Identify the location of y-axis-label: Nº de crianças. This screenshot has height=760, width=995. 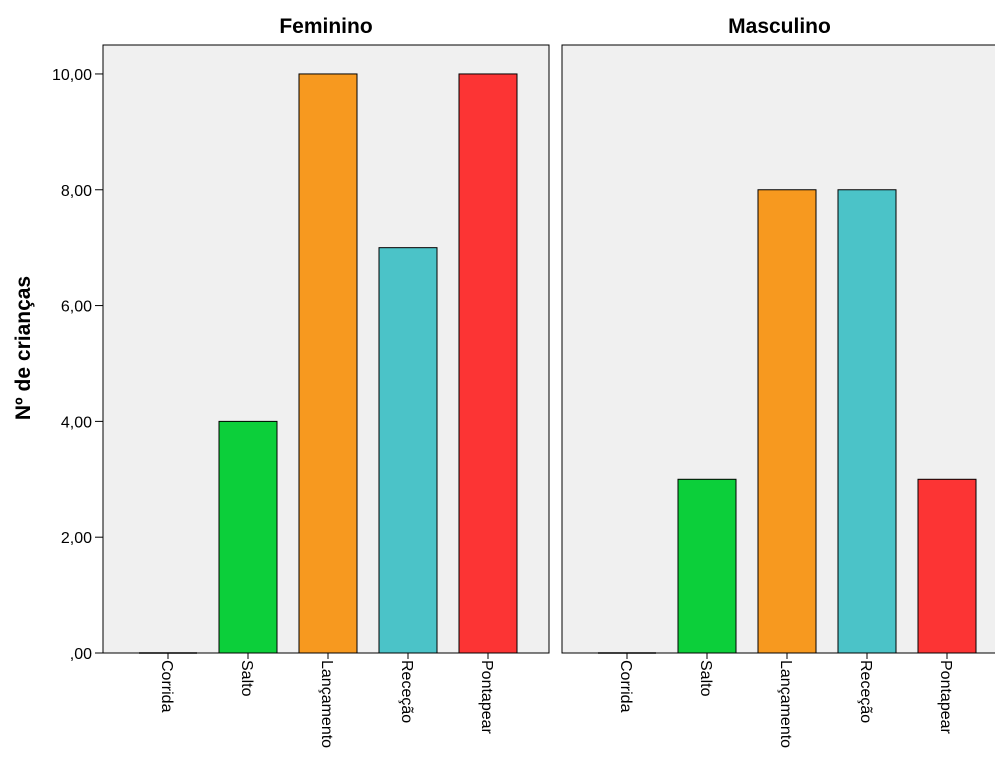
(23, 348).